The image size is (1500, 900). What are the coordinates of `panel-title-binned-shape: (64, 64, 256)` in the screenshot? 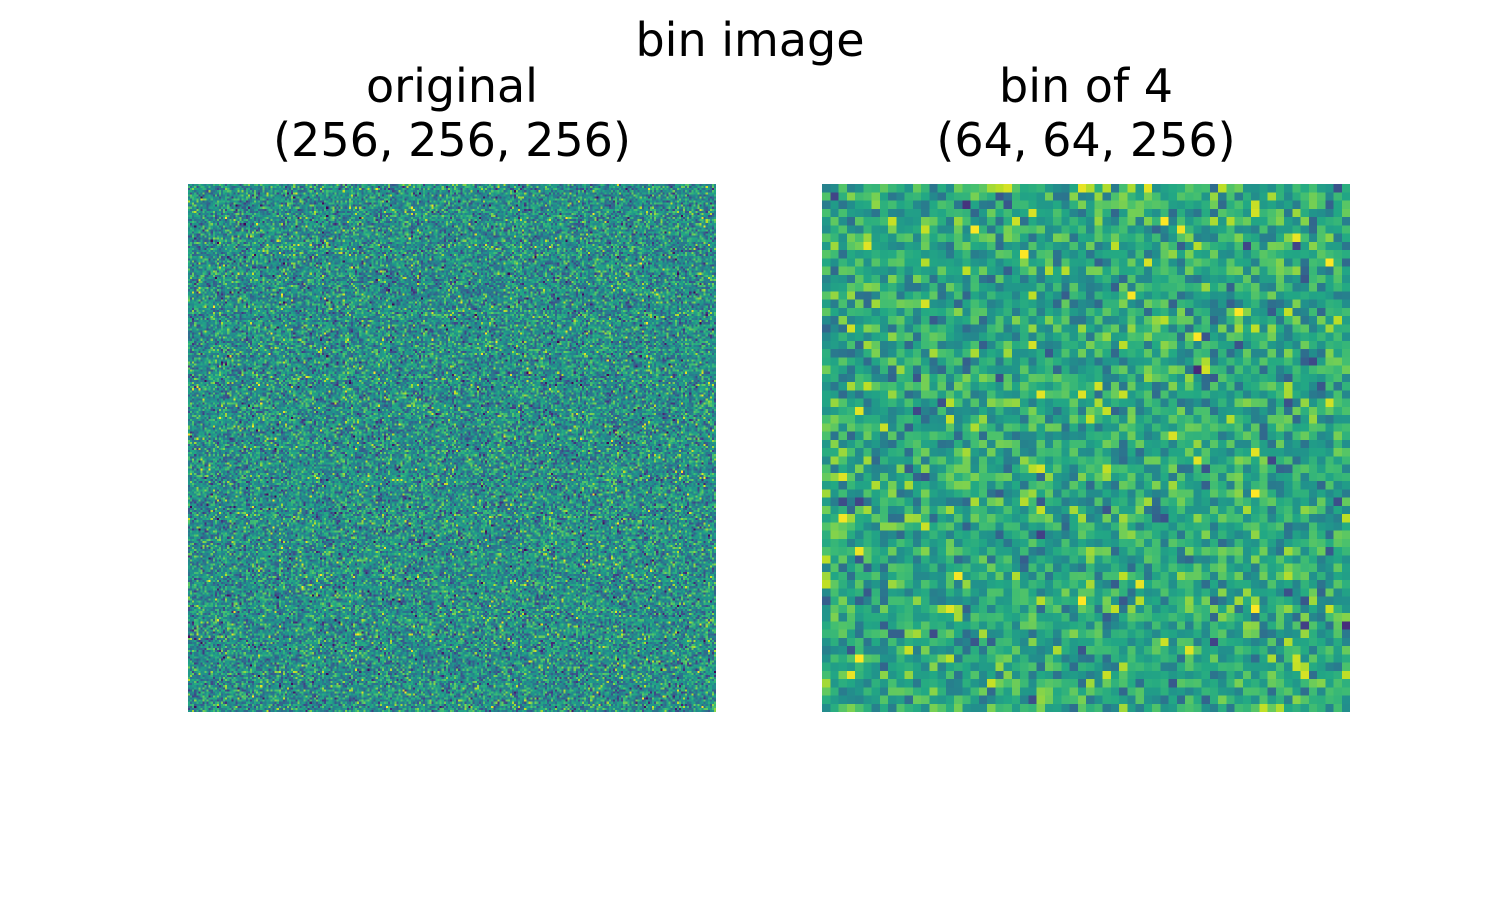 It's located at (1086, 140).